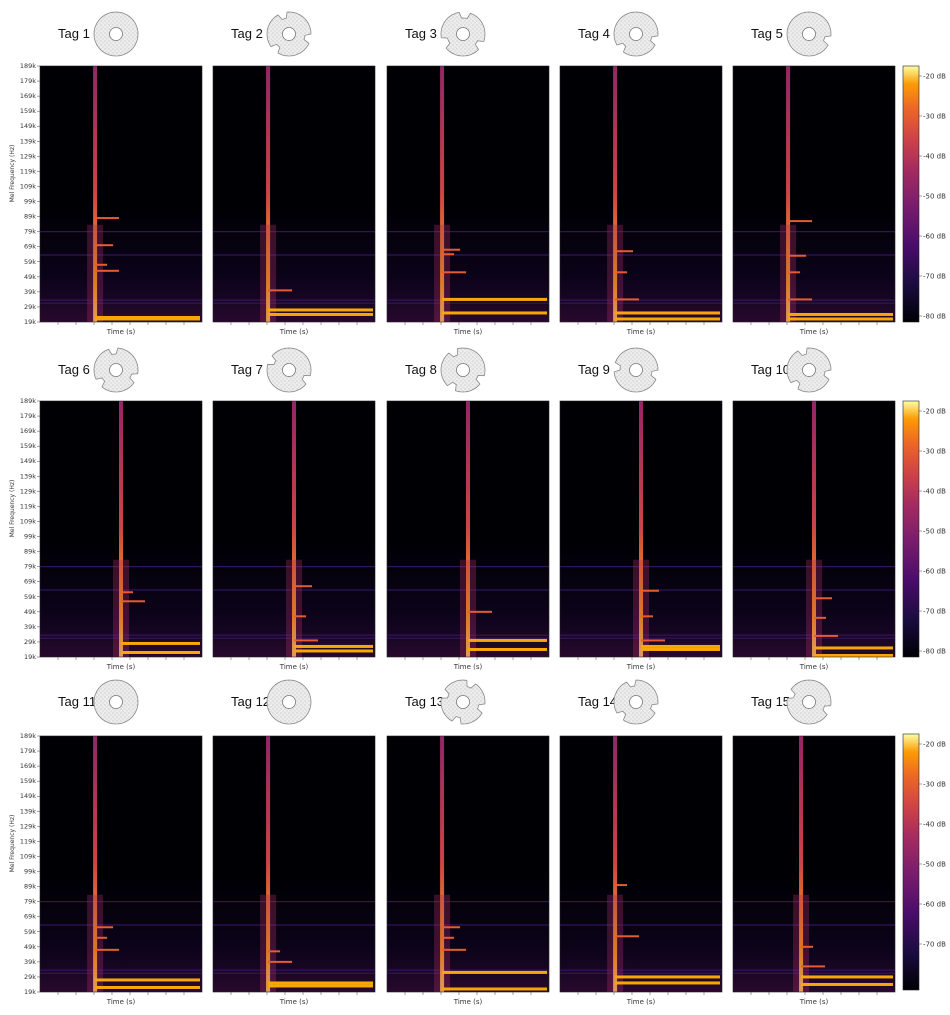 Image resolution: width=950 pixels, height=1015 pixels. I want to click on panel-title: Tag 13, so click(424, 701).